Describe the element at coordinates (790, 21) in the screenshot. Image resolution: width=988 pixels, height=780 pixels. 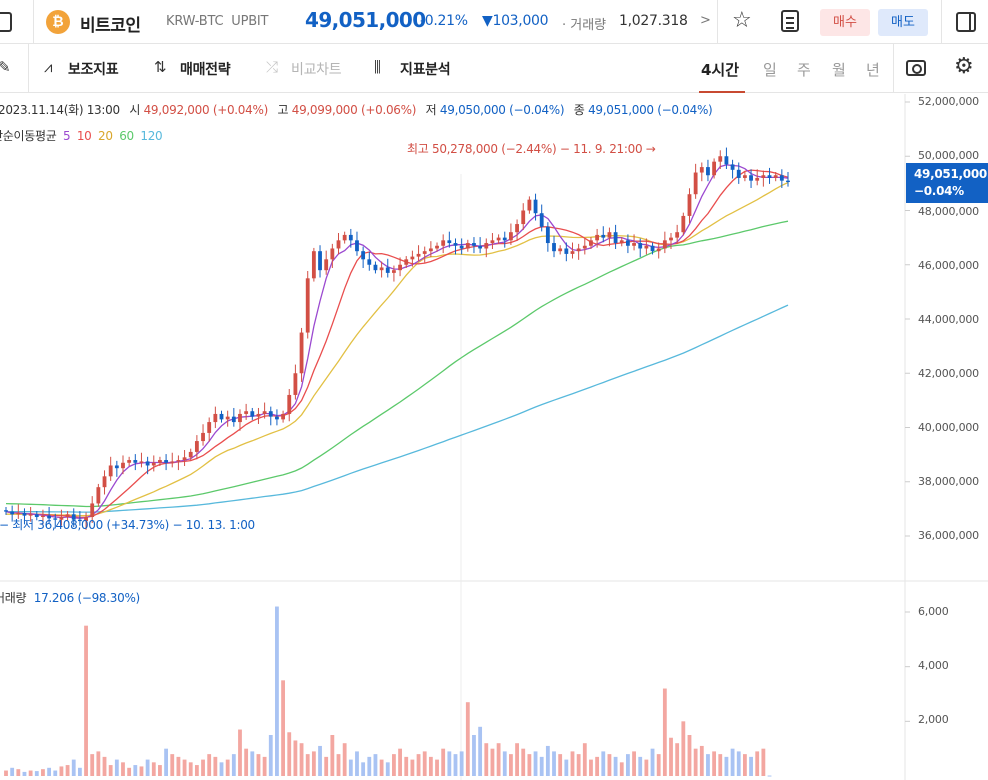
I see `order-book-icon` at that location.